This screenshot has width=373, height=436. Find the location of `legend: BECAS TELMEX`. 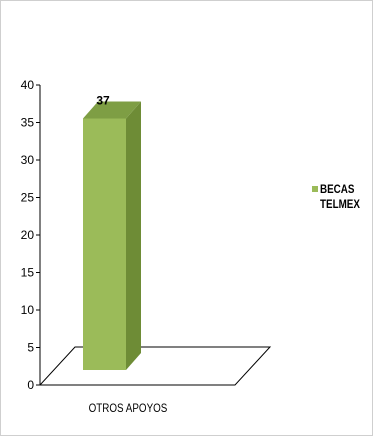

legend: BECAS TELMEX is located at coordinates (342, 197).